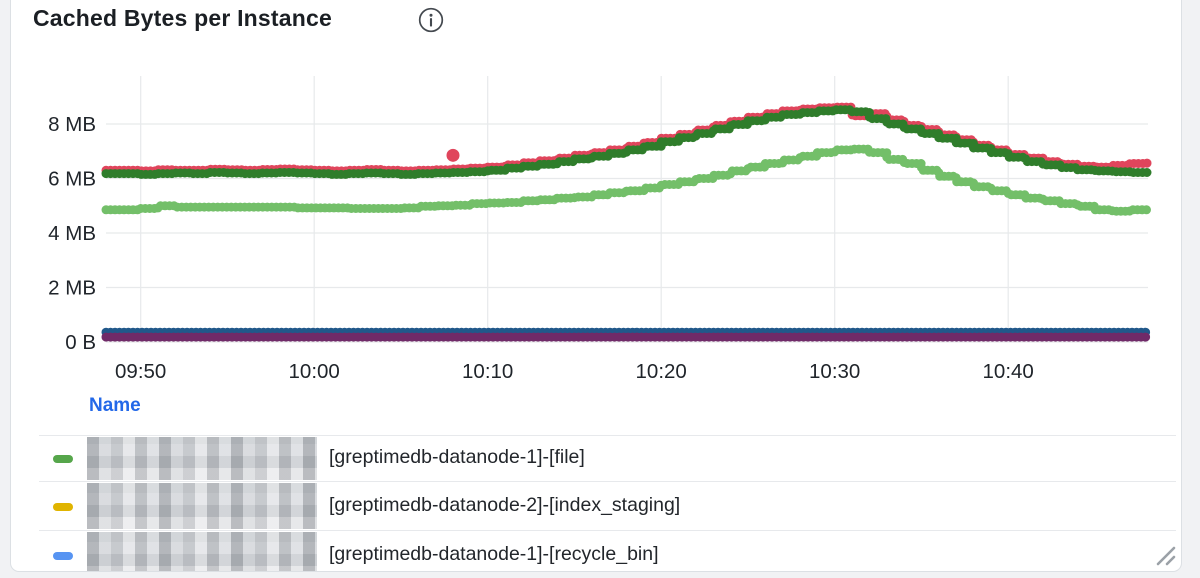  I want to click on y-tick-label: 6 MB, so click(72, 179).